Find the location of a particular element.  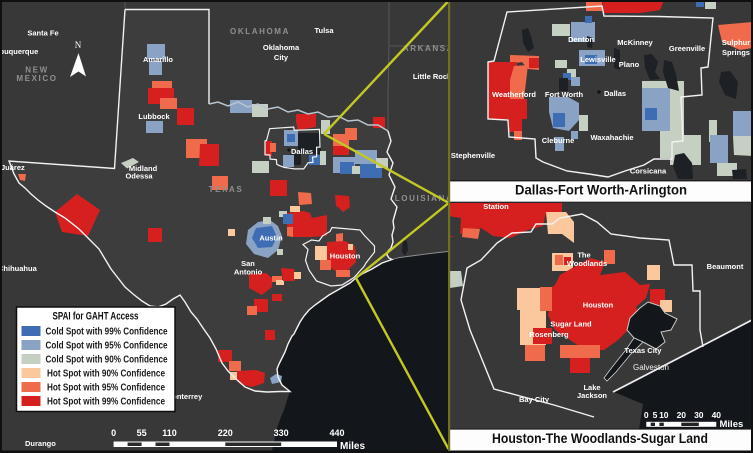

svg-text: 440 is located at coordinates (336, 433).